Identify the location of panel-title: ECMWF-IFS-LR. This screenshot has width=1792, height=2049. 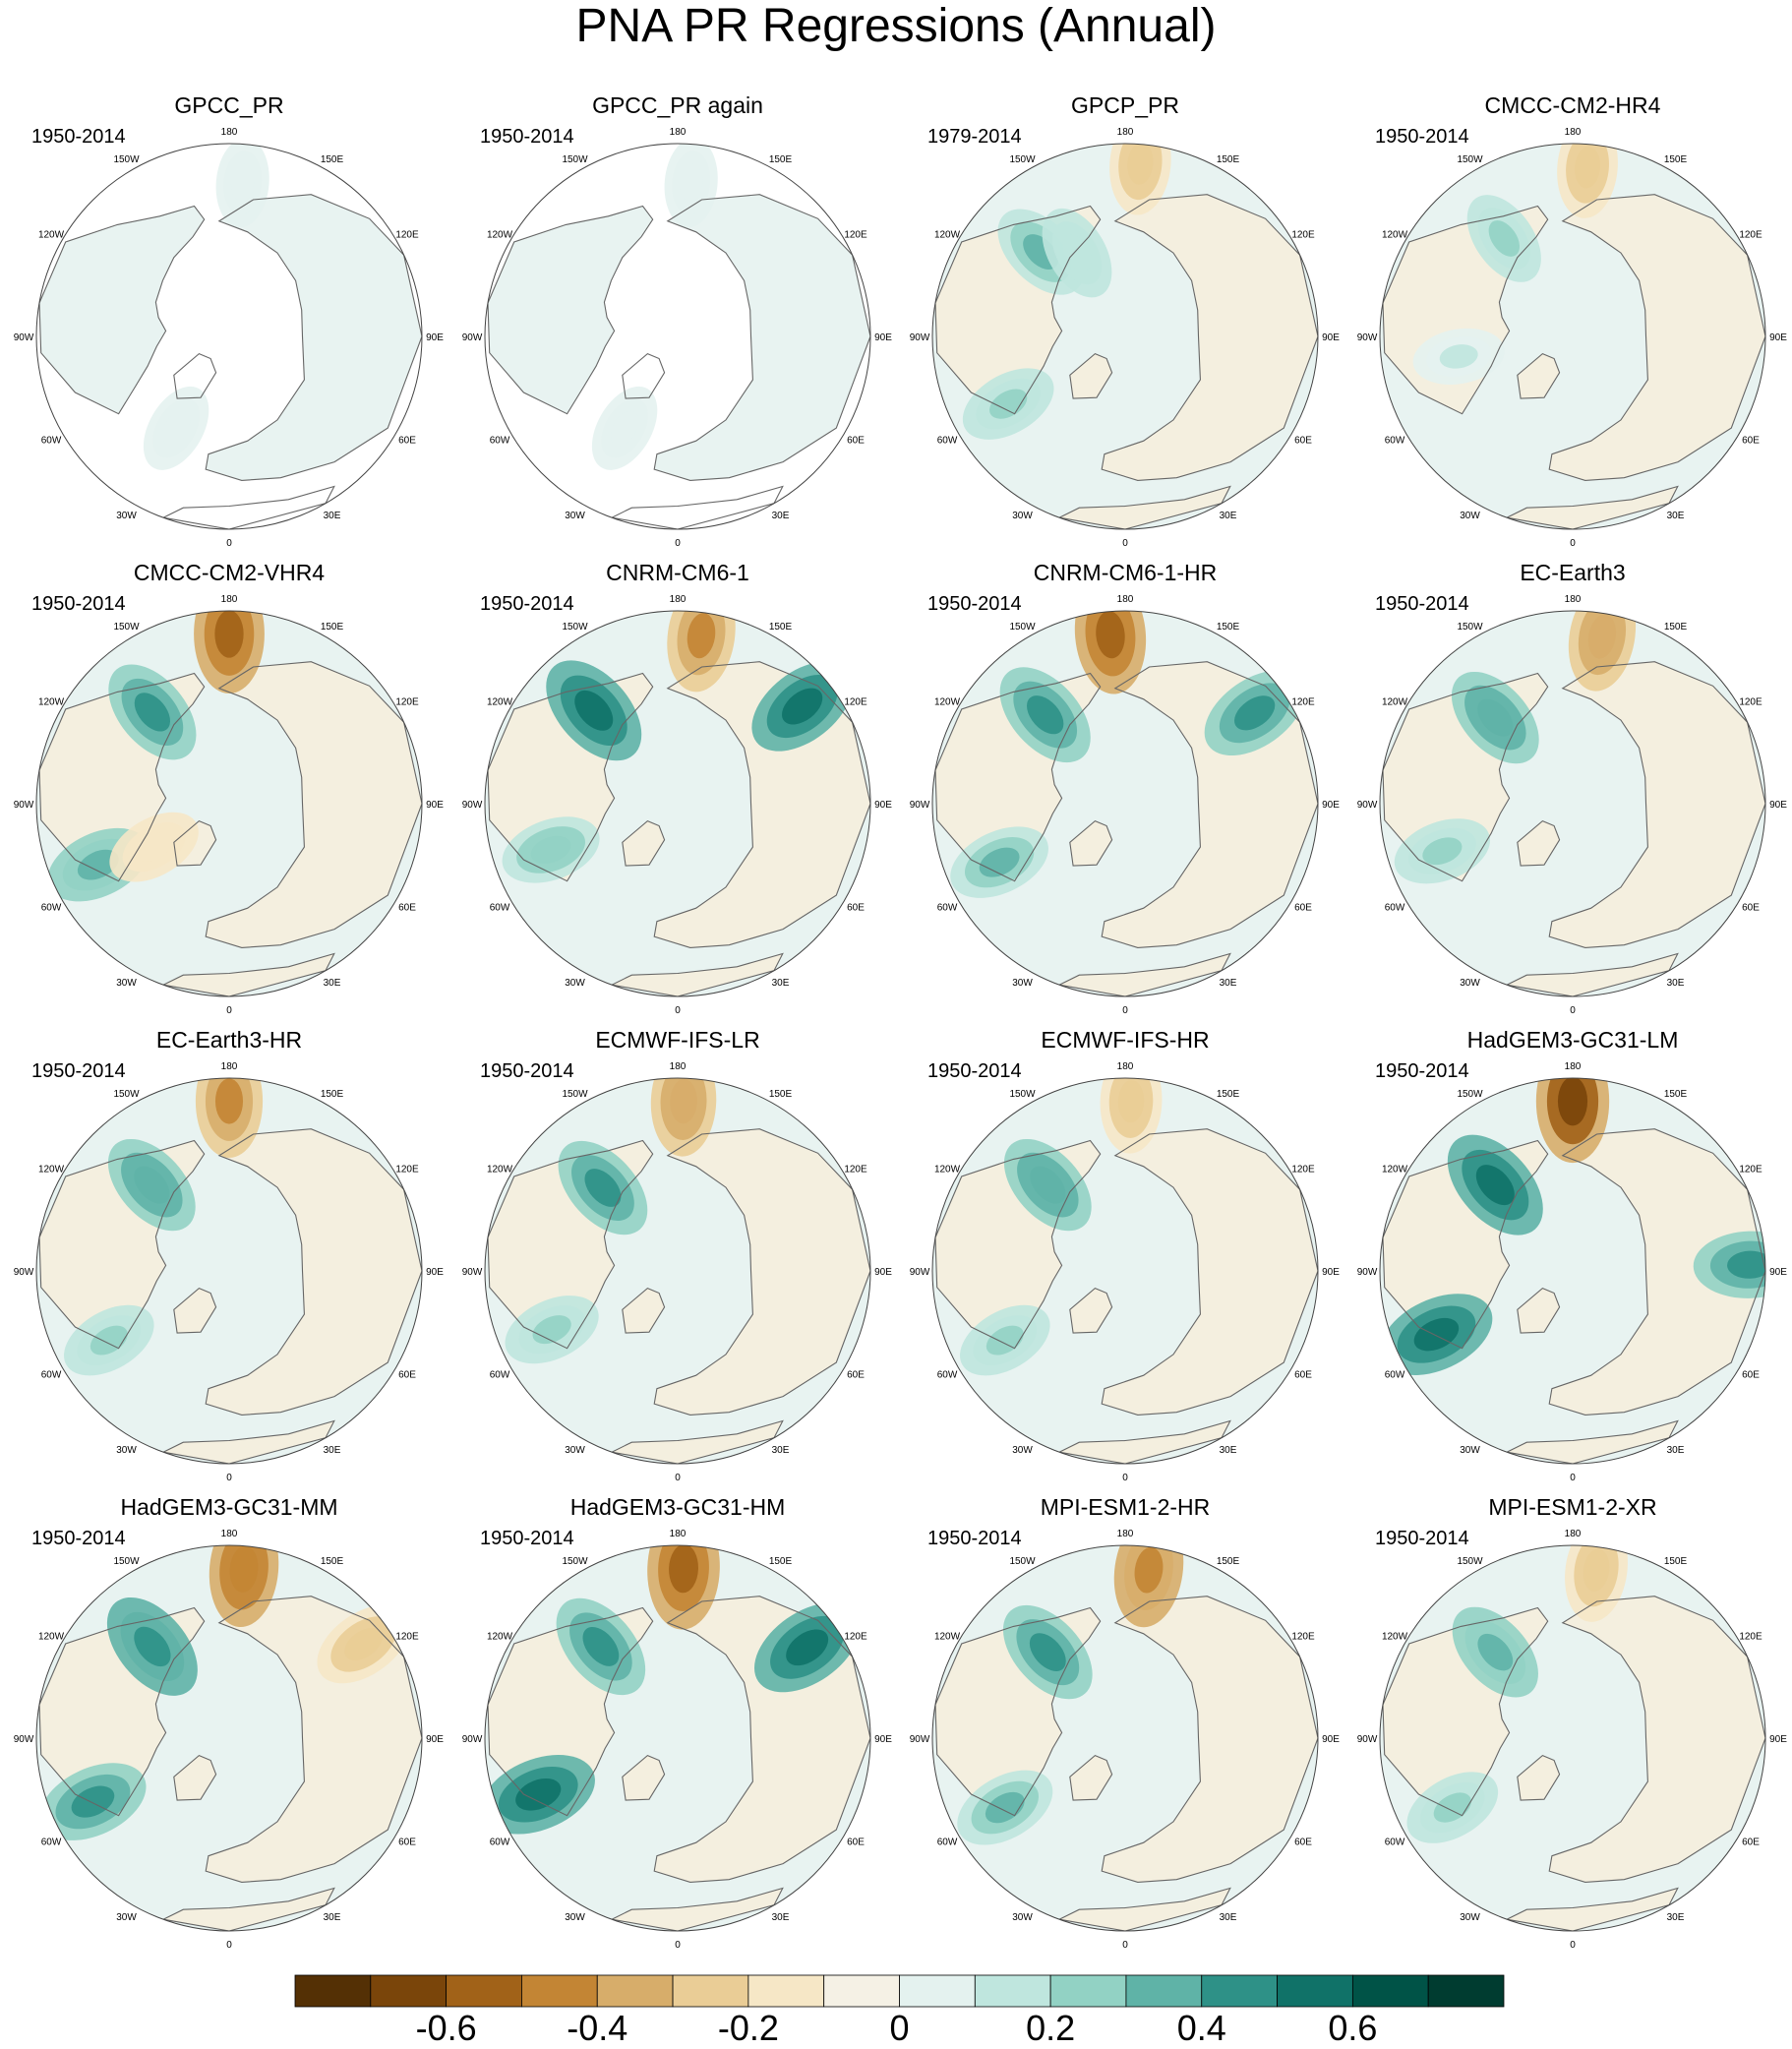
(677, 1040).